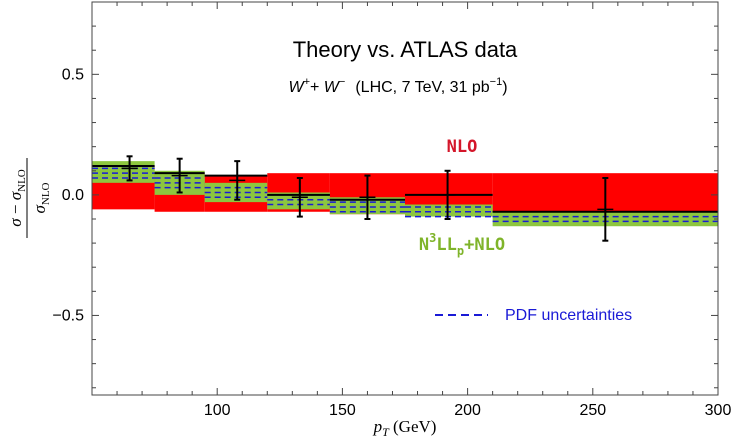 This screenshot has height=441, width=732. Describe the element at coordinates (68, 315) in the screenshot. I see `y-tick-label: −0.5` at that location.